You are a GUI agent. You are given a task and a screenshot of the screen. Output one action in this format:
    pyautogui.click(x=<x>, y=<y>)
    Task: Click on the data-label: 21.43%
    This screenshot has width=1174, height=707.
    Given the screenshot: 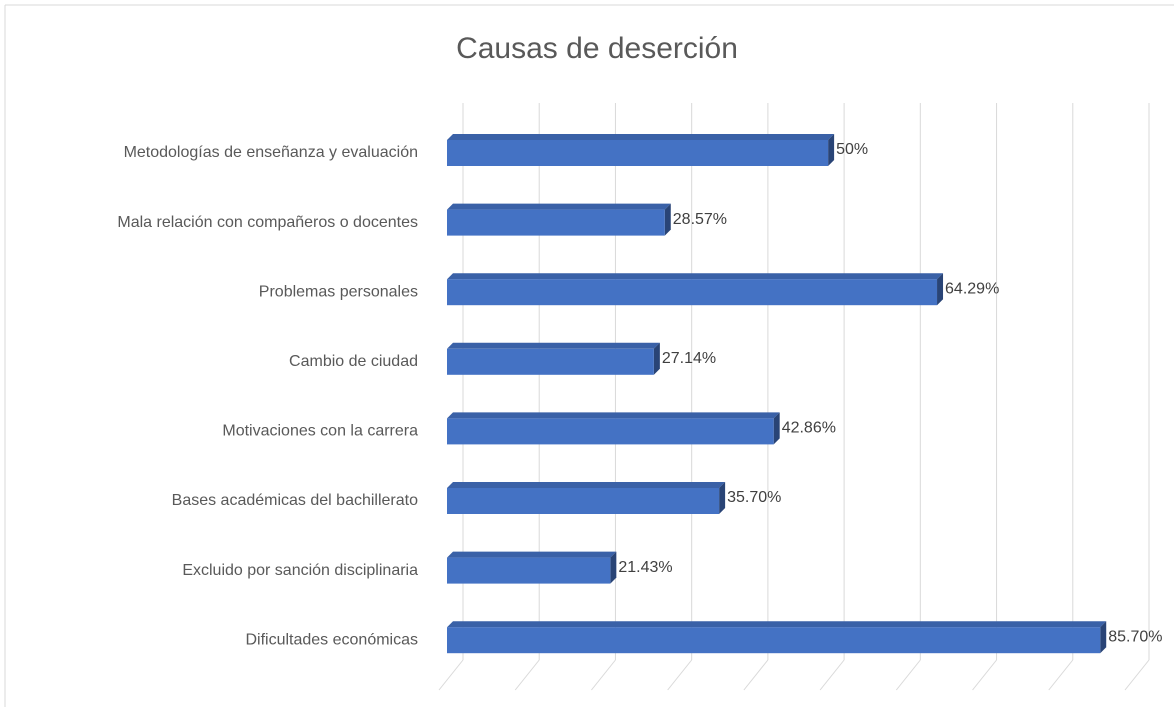 What is the action you would take?
    pyautogui.click(x=645, y=567)
    